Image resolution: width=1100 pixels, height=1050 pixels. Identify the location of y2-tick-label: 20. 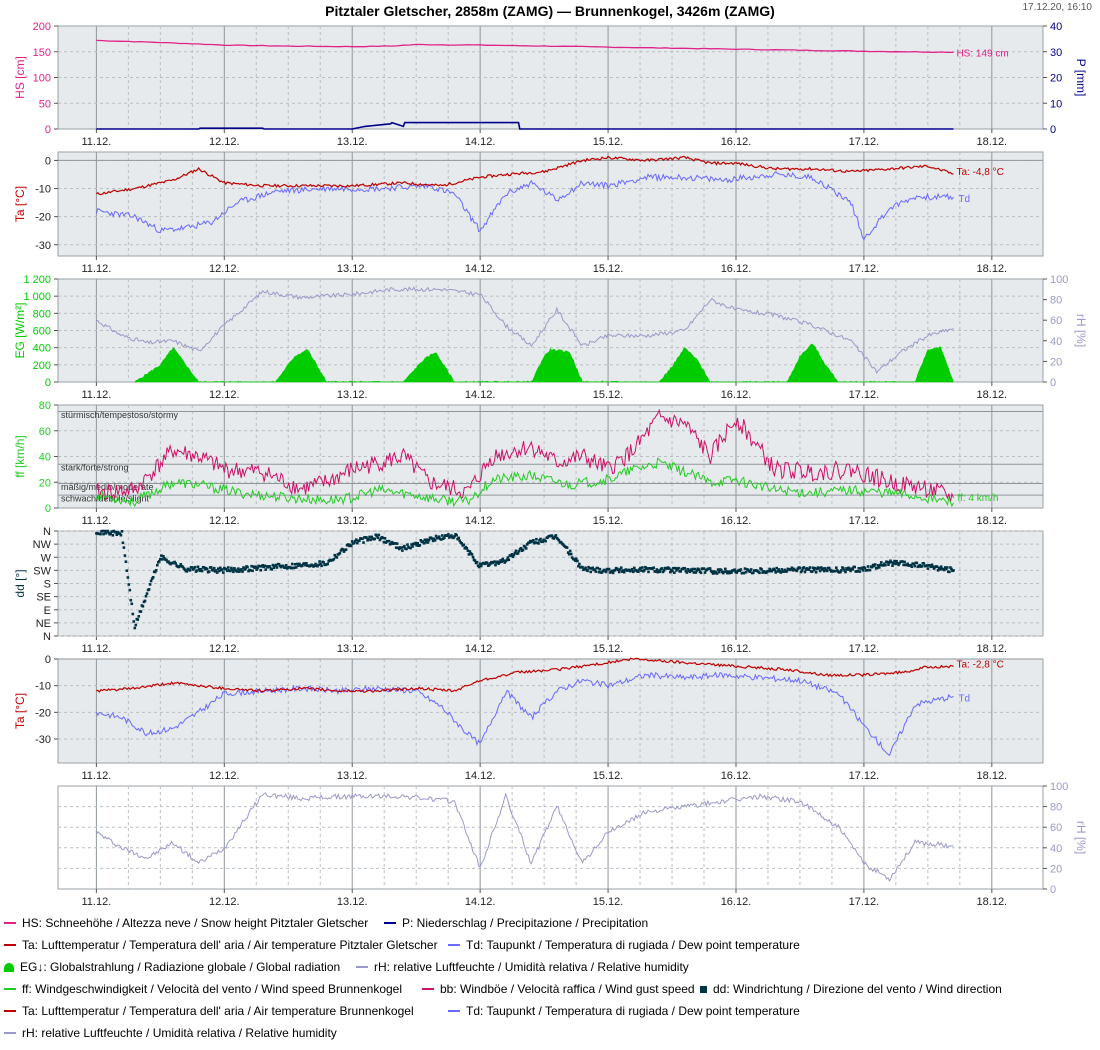
(1056, 362).